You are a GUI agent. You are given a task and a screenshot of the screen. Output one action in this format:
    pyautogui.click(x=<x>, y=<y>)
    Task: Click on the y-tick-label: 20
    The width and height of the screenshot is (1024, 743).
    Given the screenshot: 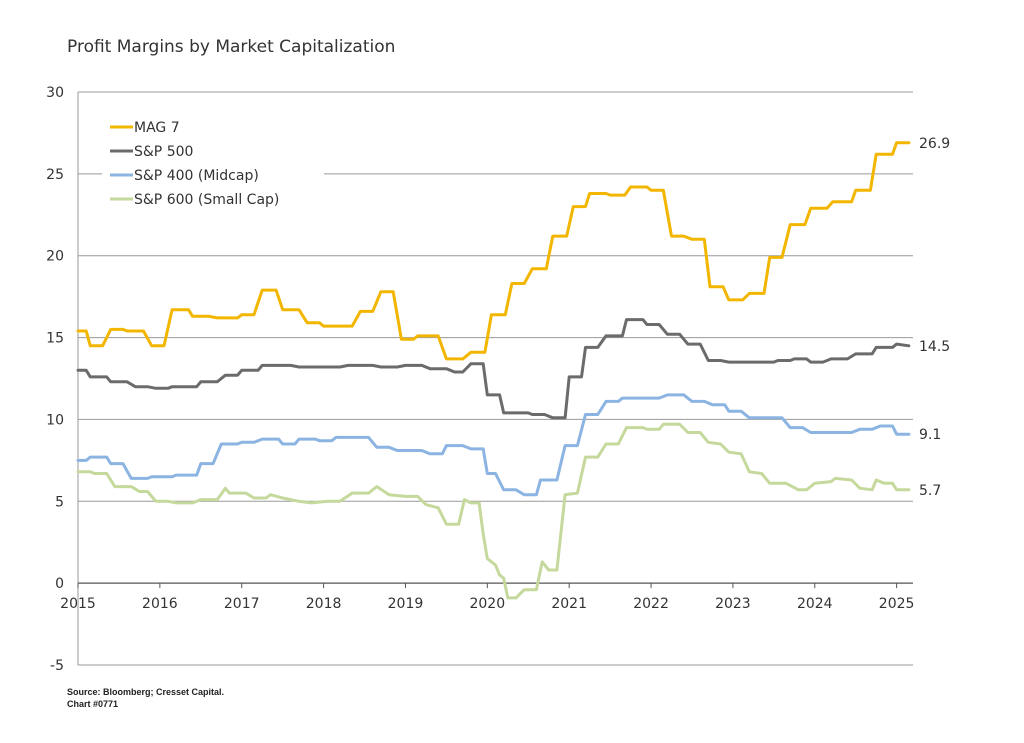 What is the action you would take?
    pyautogui.click(x=55, y=257)
    